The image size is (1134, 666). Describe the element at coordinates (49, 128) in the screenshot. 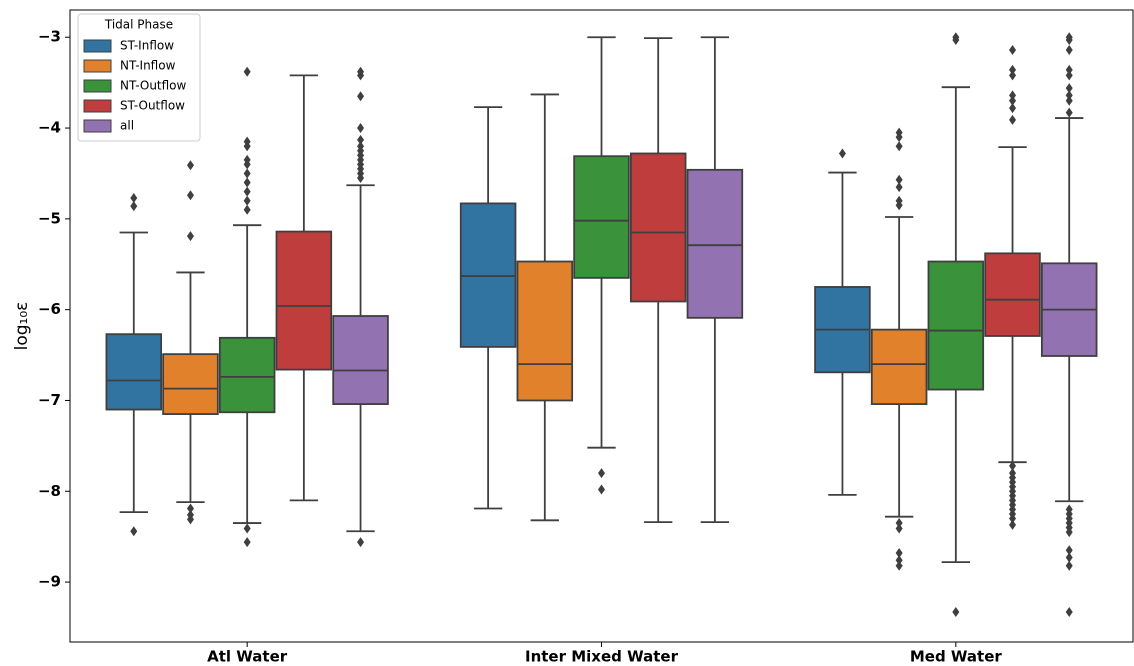

I see `y-tick-label: −4` at that location.